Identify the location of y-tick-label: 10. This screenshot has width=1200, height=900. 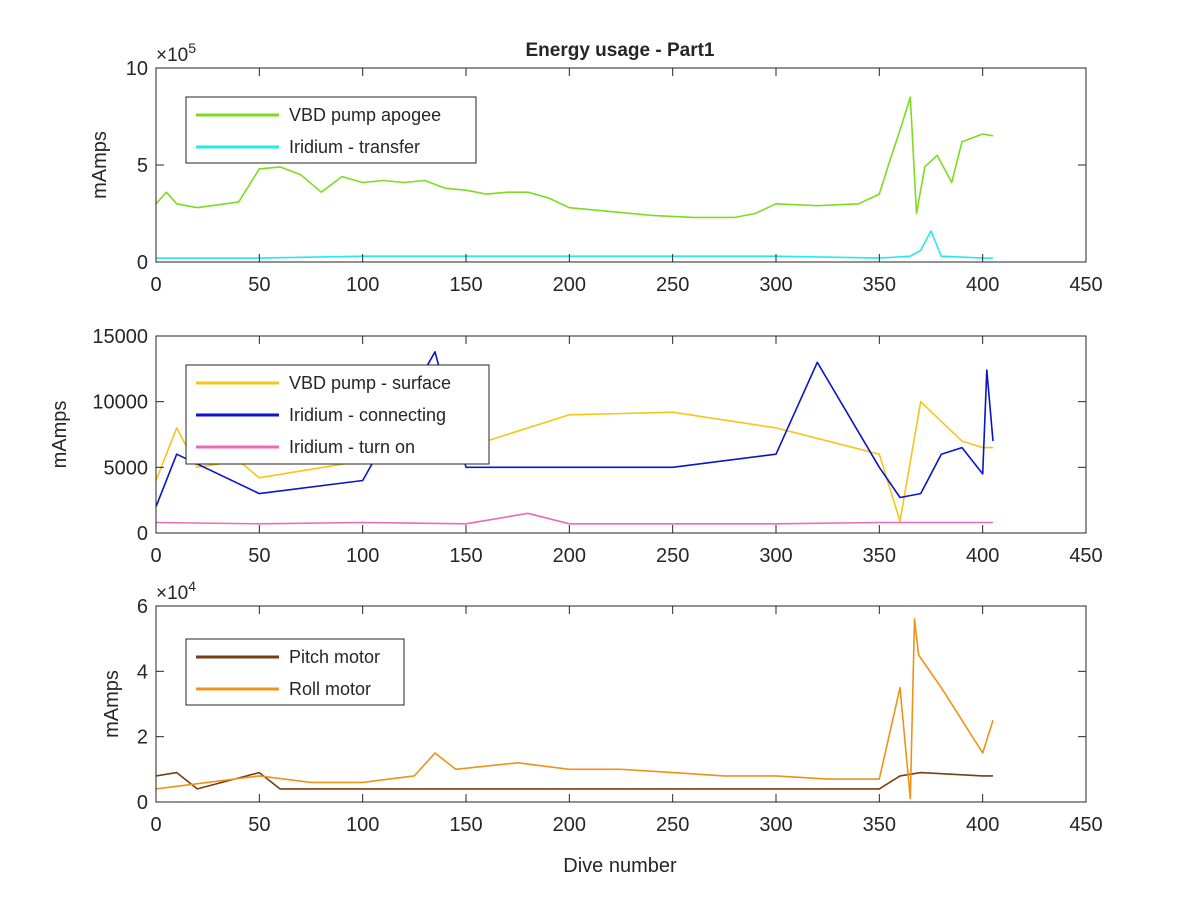
(137, 69).